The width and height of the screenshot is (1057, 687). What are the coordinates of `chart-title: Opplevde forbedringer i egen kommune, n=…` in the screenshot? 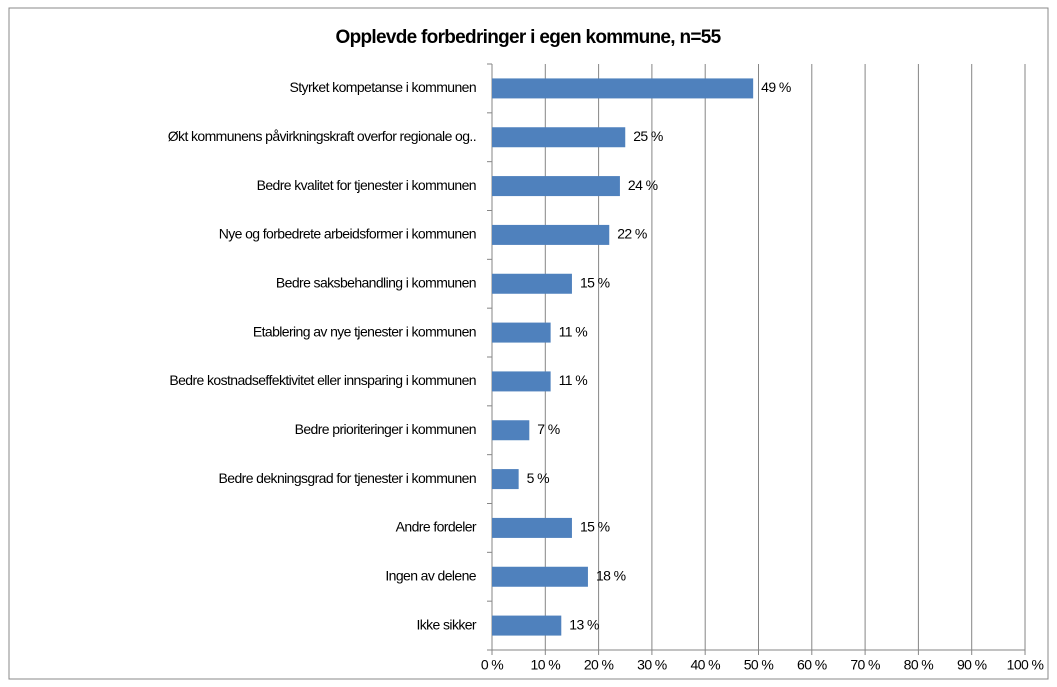 It's located at (528, 37).